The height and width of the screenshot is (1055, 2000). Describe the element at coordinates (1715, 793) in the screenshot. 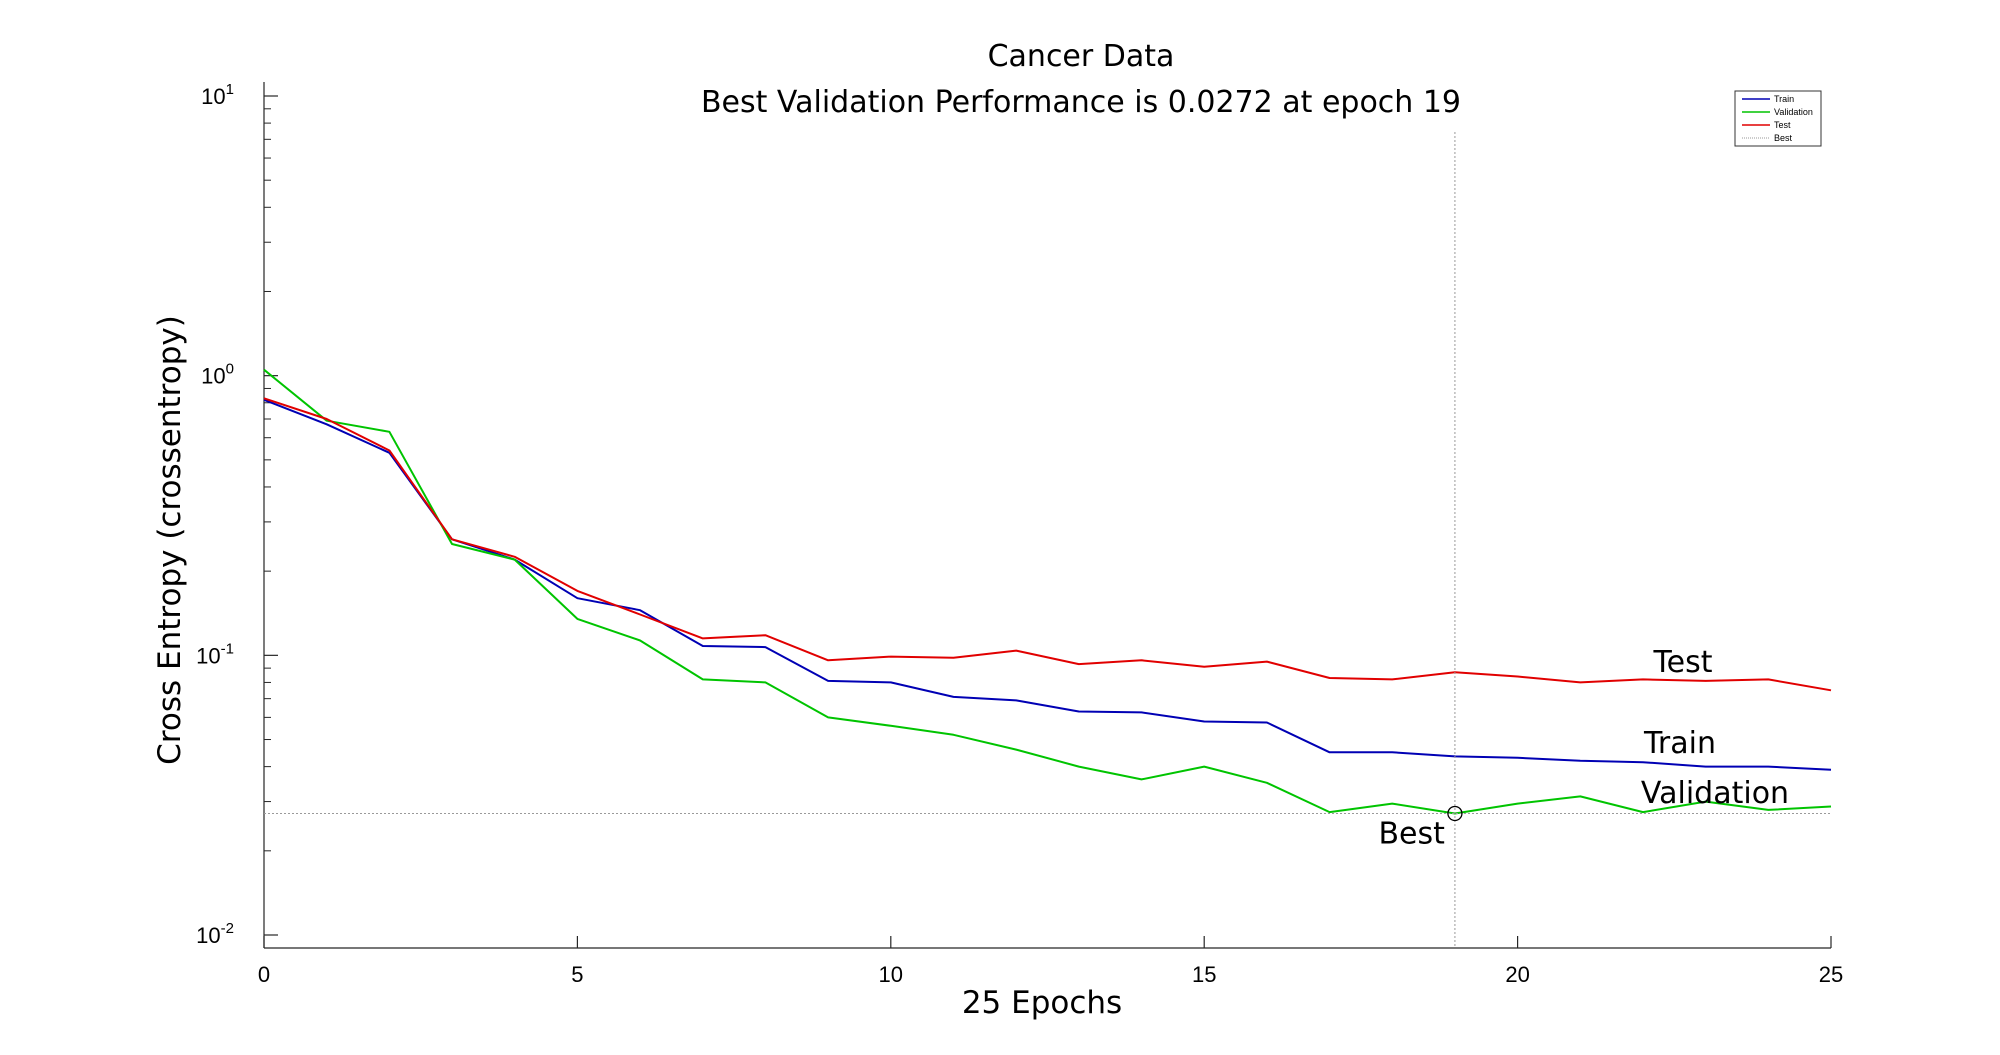

I see `series-annotation-validation: Validation` at that location.